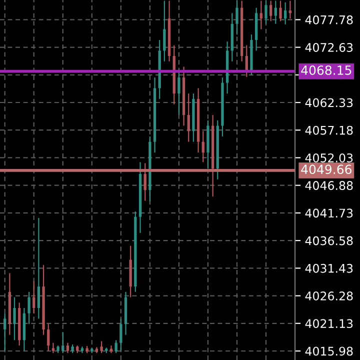  Describe the element at coordinates (329, 351) in the screenshot. I see `y-tick-label: 4015.98` at that location.